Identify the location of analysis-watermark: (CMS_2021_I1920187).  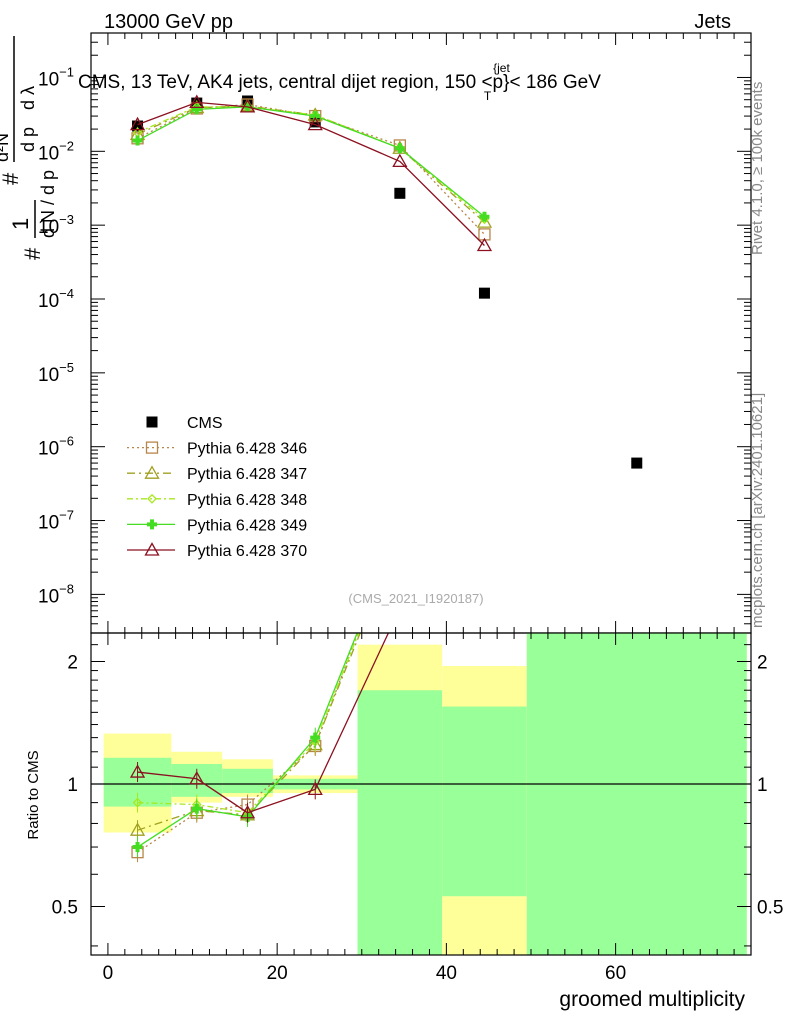
(415, 598).